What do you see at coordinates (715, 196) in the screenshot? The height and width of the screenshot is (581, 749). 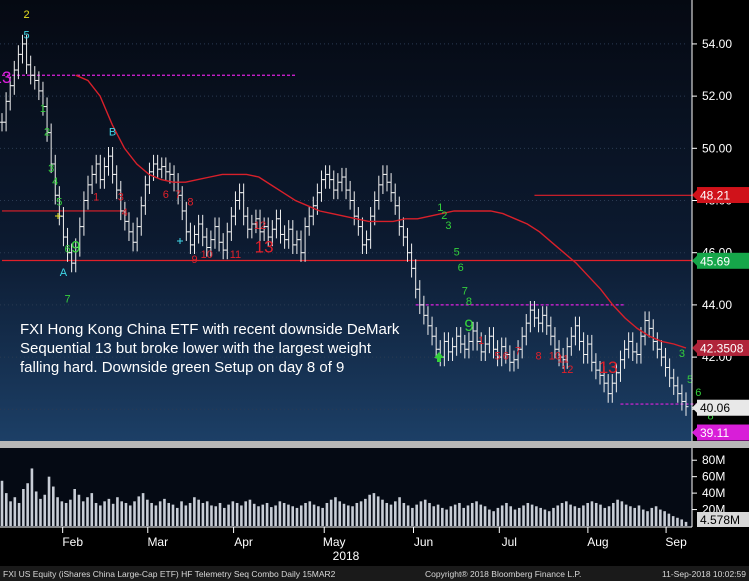 I see `price-tag-label: 48.21` at bounding box center [715, 196].